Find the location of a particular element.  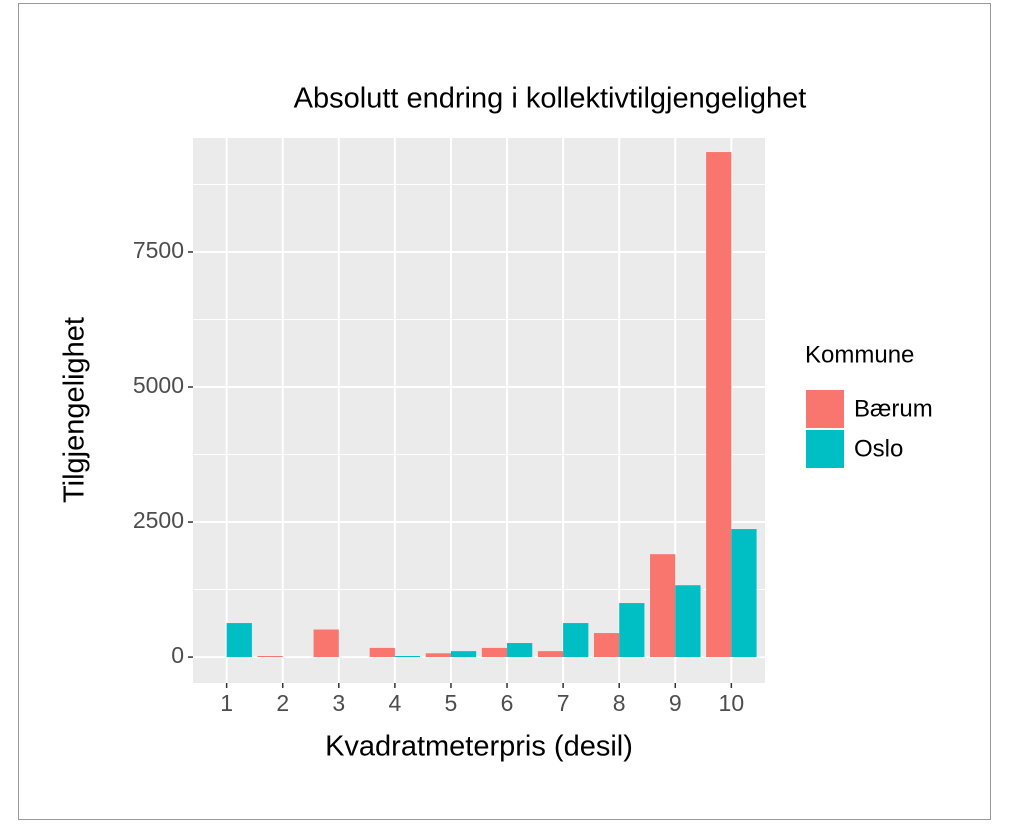

x-tick-label: 9 is located at coordinates (675, 703).